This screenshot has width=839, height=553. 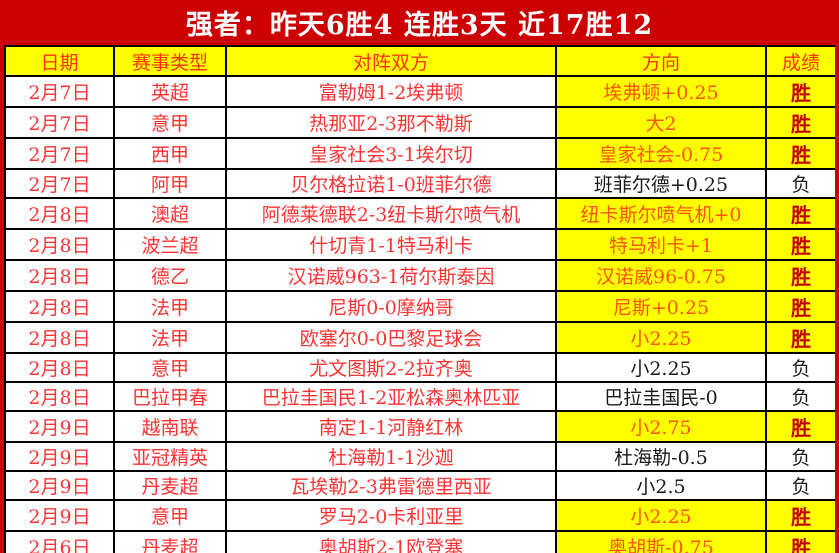 I want to click on direction-cell: 班菲尔德+0.25, so click(x=661, y=183).